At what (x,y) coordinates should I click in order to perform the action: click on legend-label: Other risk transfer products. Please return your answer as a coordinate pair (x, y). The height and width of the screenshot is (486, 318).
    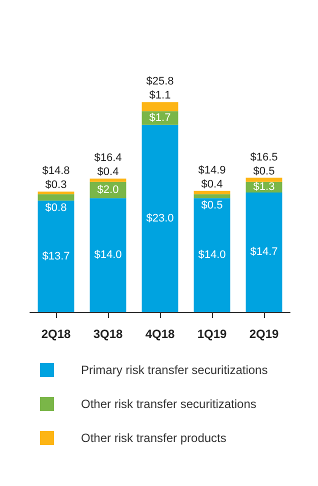
    Looking at the image, I should click on (153, 438).